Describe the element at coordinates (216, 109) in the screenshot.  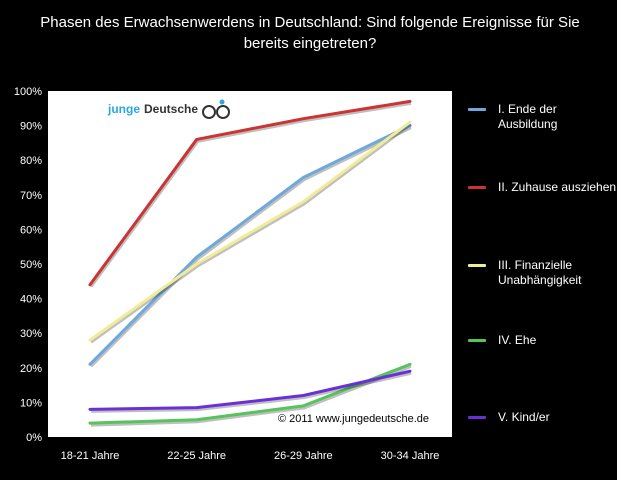
I see `bicycle-icon` at that location.